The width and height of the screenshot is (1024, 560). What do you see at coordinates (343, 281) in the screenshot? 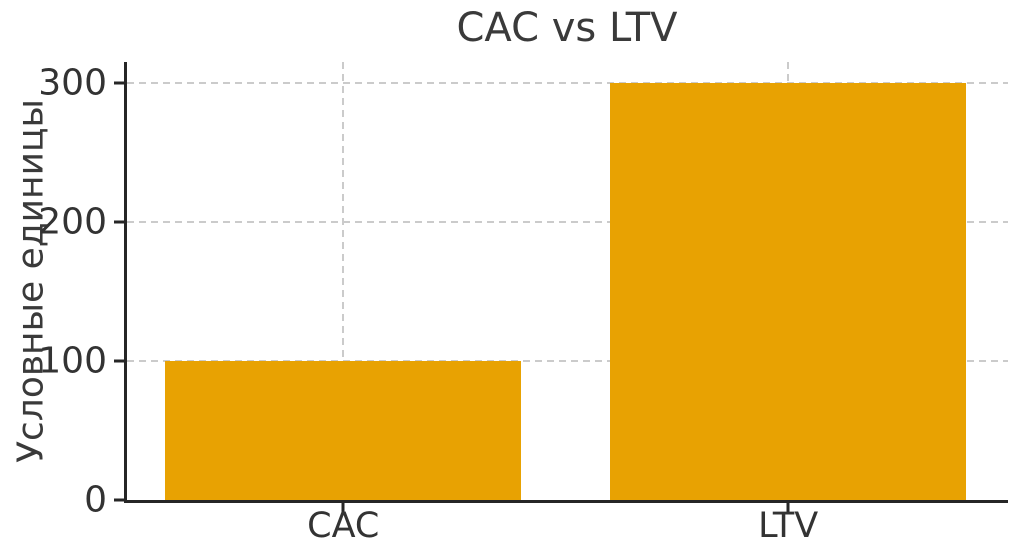
I see `gridline-x-cac` at bounding box center [343, 281].